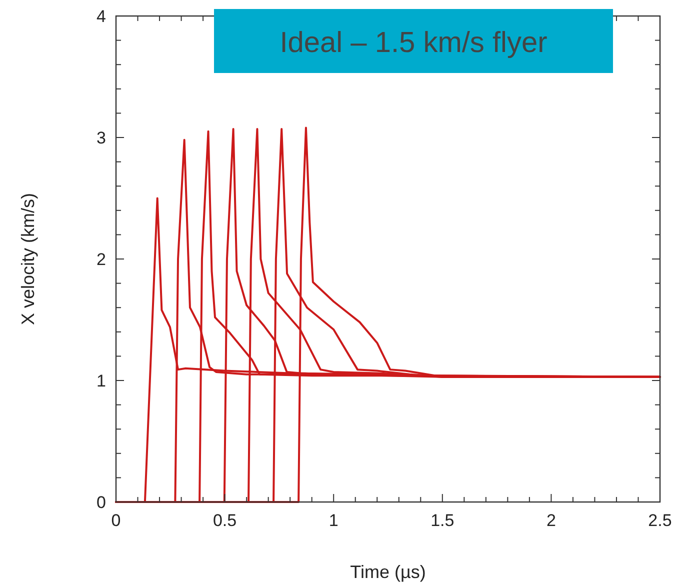 This screenshot has height=588, width=679. I want to click on chart-title: Ideal – 1.5 km/s flyer, so click(414, 43).